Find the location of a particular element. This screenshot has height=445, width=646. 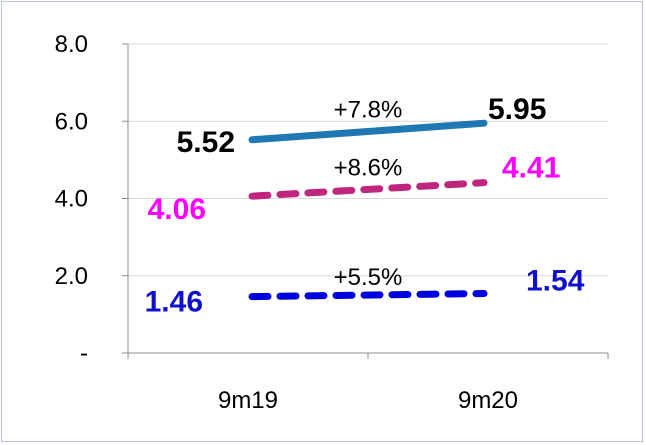

data-label: 4.41 is located at coordinates (531, 168).